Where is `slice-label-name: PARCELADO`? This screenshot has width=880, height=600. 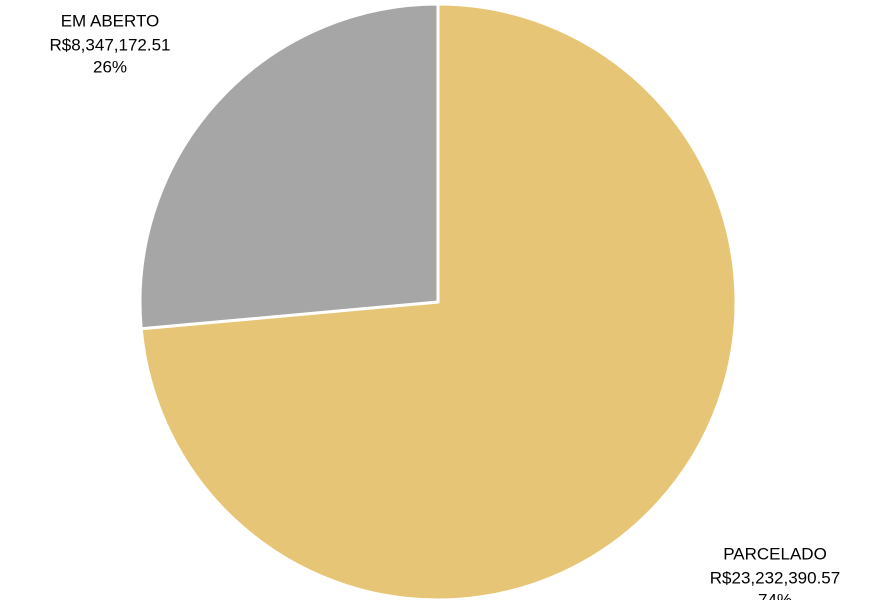 slice-label-name: PARCELADO is located at coordinates (775, 553).